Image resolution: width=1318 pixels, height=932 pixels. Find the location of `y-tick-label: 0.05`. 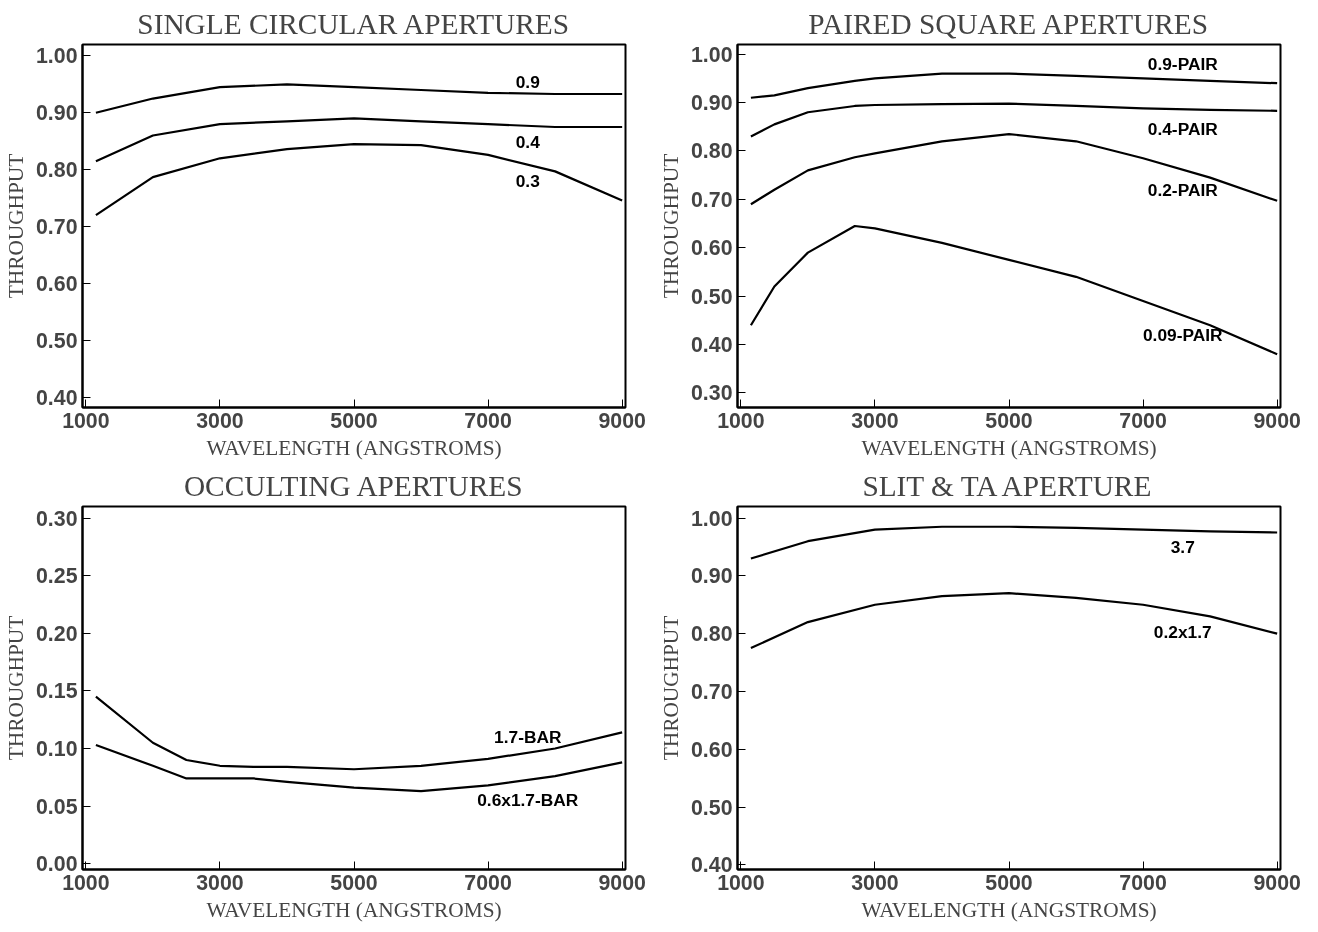

y-tick-label: 0.05 is located at coordinates (56, 806).